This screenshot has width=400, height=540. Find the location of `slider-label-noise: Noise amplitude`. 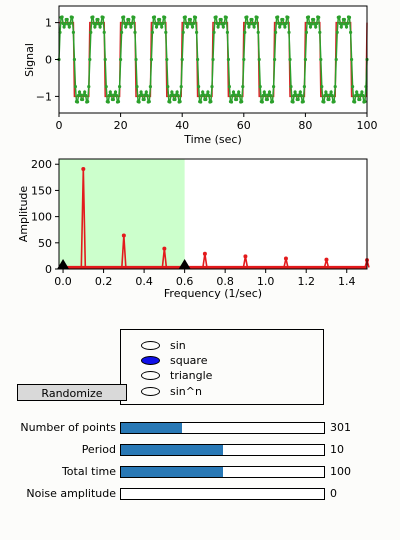

slider-label-noise: Noise amplitude is located at coordinates (71, 493).